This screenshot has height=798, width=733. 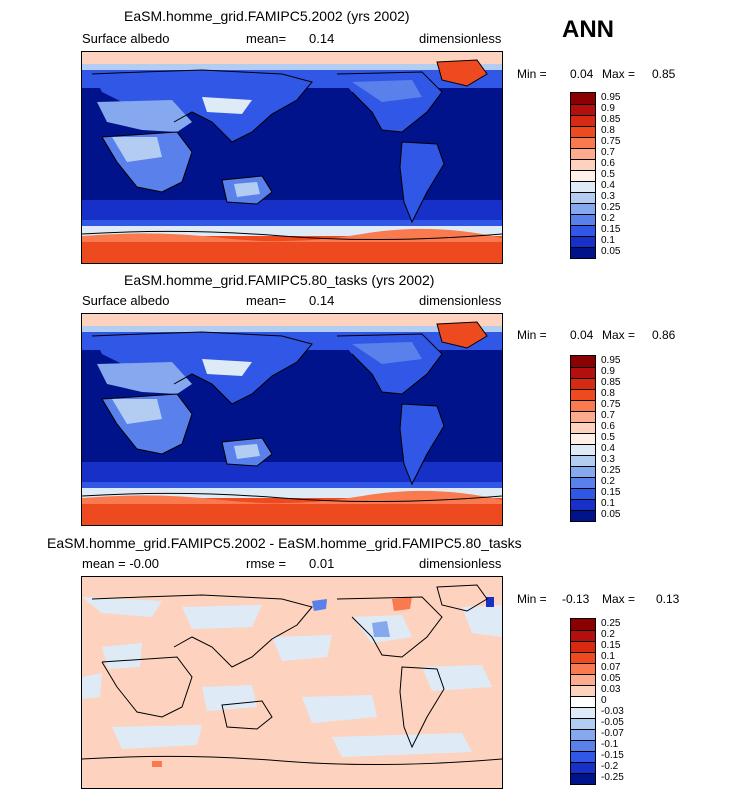 I want to click on colorbar-level-label: 0.7, so click(x=608, y=152).